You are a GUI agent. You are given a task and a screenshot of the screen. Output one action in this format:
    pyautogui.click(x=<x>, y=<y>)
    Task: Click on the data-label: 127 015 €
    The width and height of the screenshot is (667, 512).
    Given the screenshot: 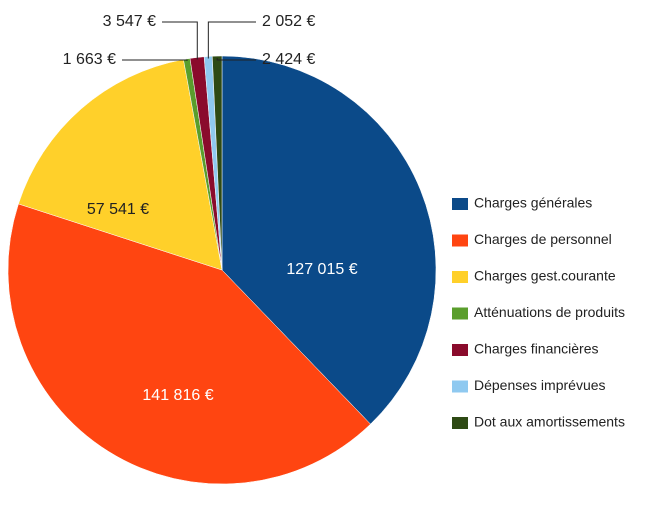 What is the action you would take?
    pyautogui.click(x=321, y=269)
    